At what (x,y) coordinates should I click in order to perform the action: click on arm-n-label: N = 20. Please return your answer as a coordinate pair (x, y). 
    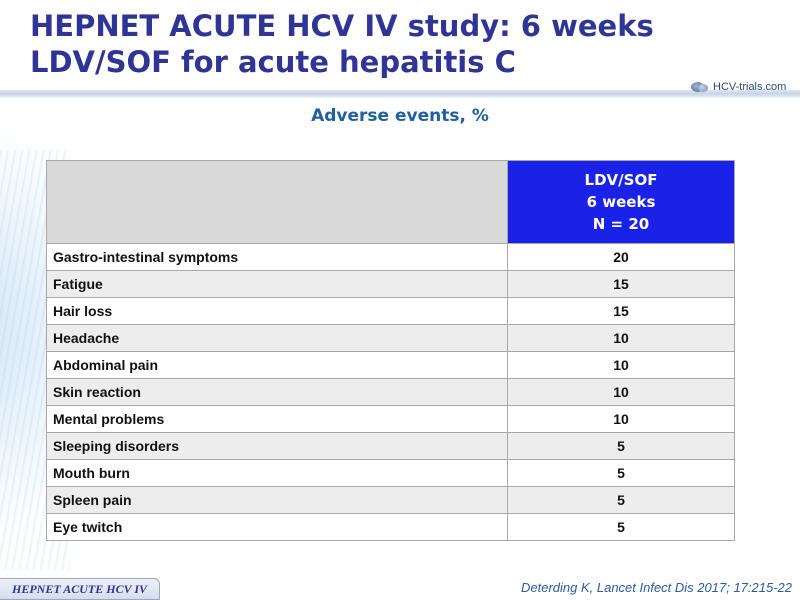
    Looking at the image, I should click on (621, 224).